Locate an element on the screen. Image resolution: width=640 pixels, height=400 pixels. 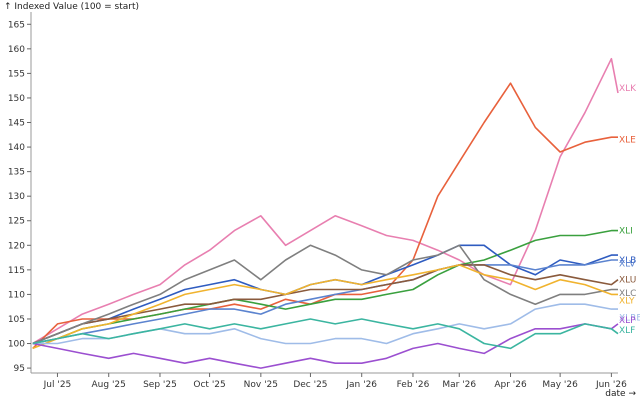
x-tick-label: Mar '26 is located at coordinates (459, 385).